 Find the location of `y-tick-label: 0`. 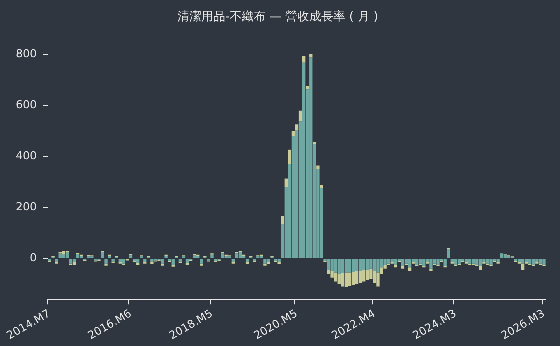

y-tick-label: 0 is located at coordinates (33, 258).